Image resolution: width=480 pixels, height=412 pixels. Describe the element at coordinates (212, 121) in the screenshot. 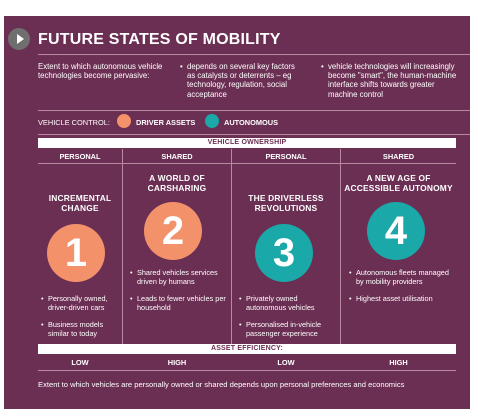

I see `autonomous-dot` at that location.